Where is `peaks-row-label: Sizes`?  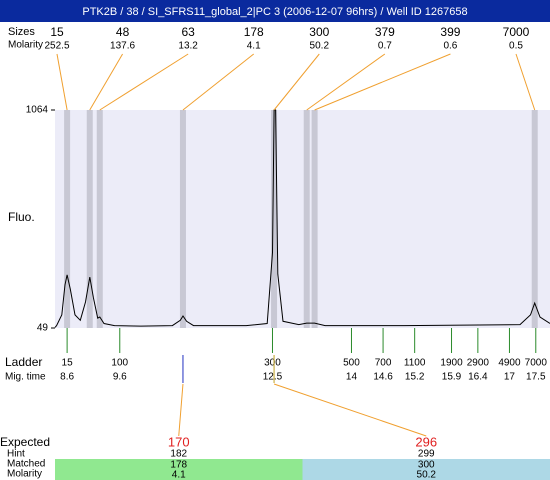
peaks-row-label: Sizes is located at coordinates (21, 32).